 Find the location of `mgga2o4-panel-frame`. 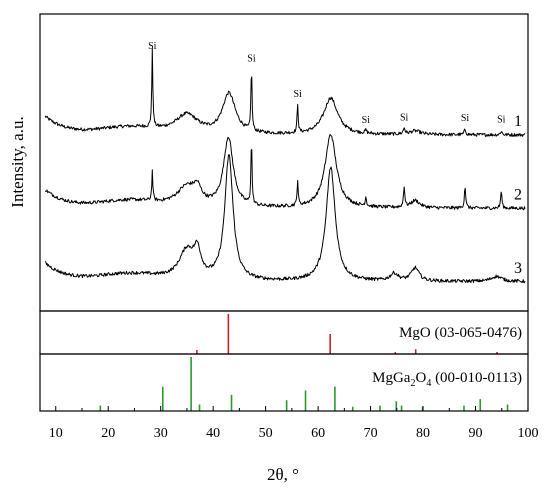

mgga2o4-panel-frame is located at coordinates (284, 382).